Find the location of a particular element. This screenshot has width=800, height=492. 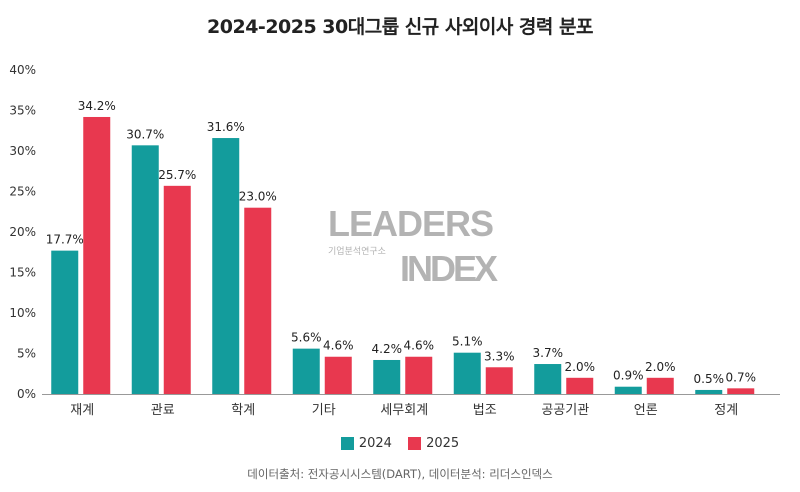

data-label: 5.1% is located at coordinates (467, 342).